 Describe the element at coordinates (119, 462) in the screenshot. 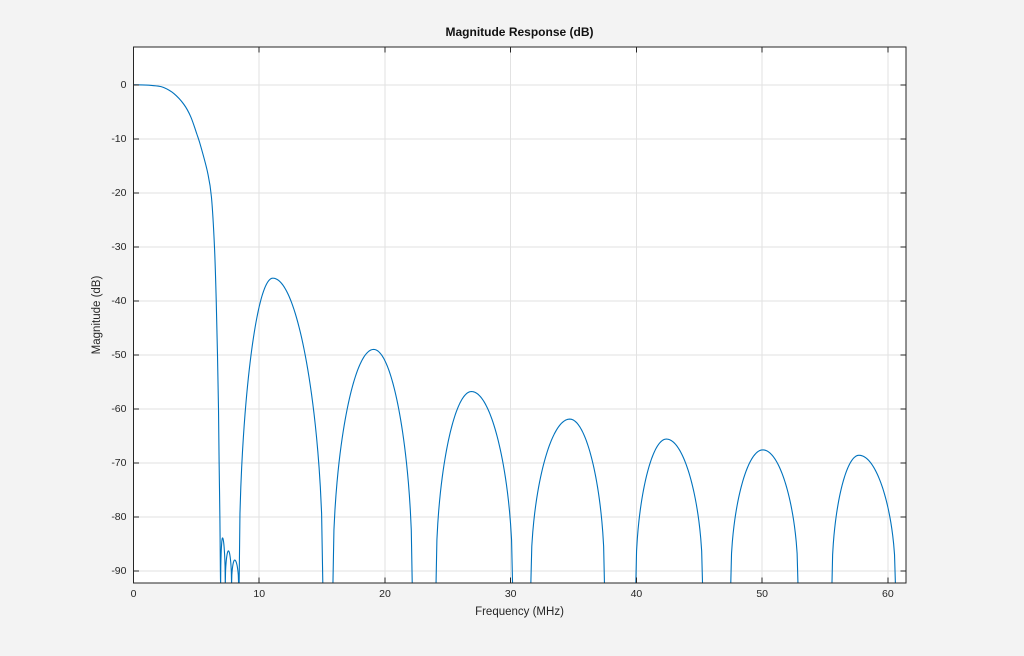

I see `y-tick-label: -70` at that location.